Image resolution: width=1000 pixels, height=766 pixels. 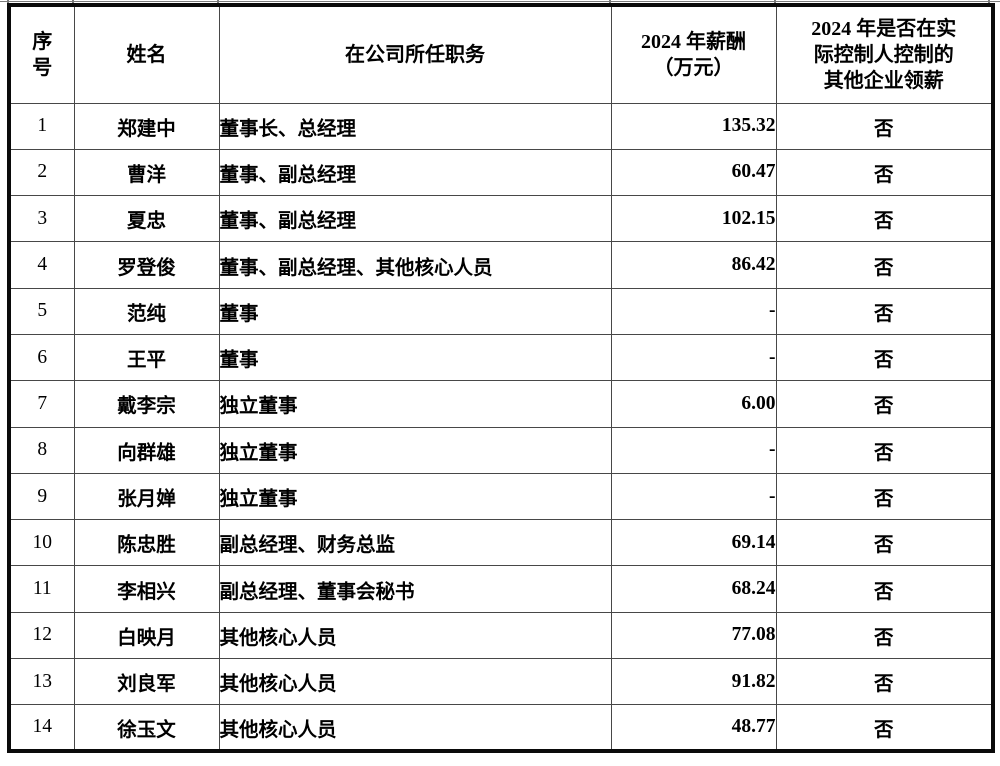 I want to click on table-row: 6 王平 董事 - 否, so click(x=501, y=357).